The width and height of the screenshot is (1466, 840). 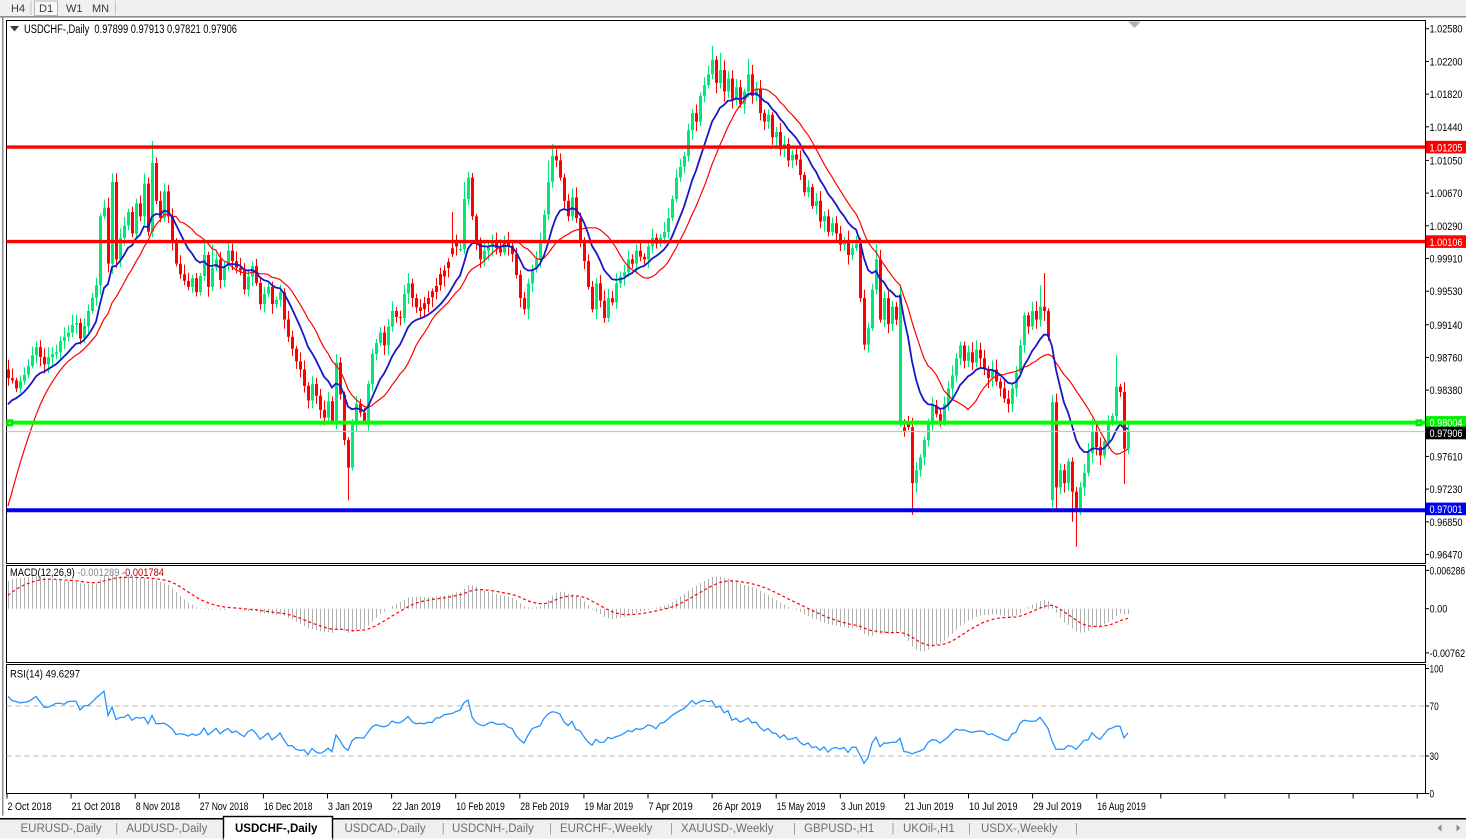 I want to click on svg-text: 0.98380, so click(x=1446, y=391).